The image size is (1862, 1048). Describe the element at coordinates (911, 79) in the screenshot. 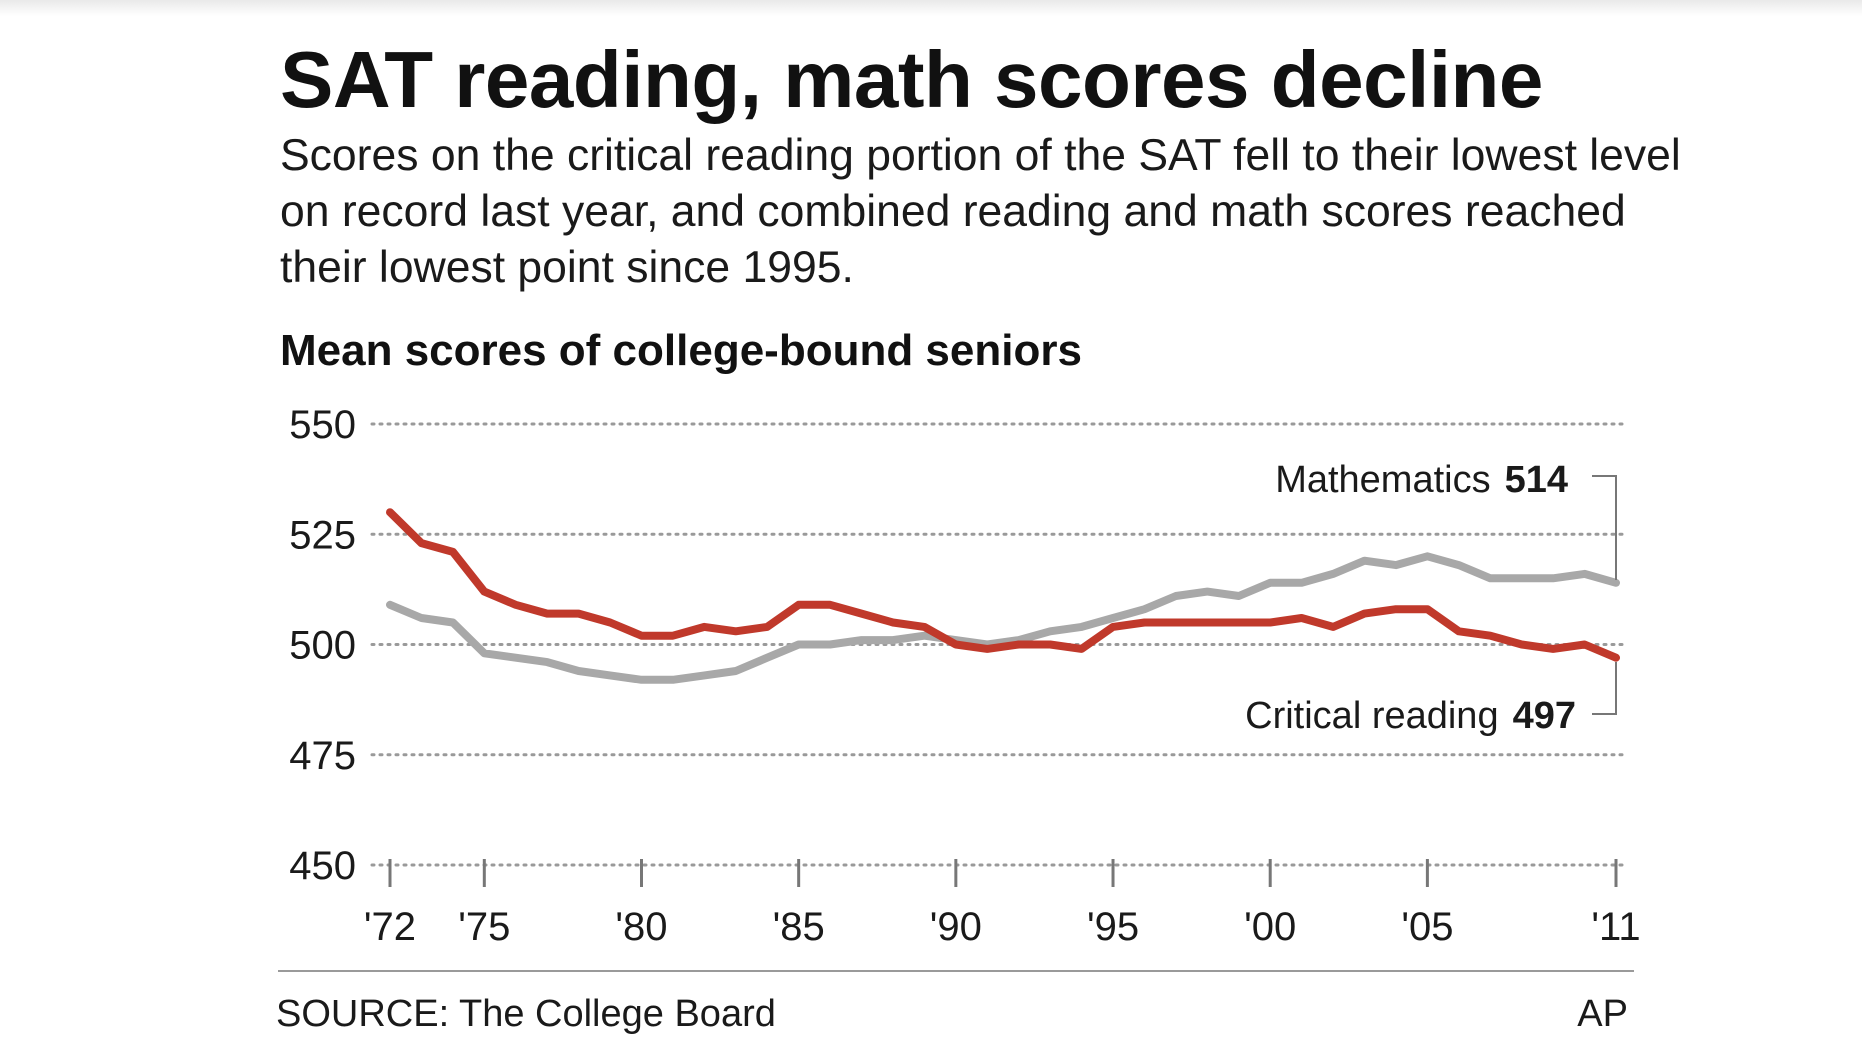

I see `headline: SAT reading, math scores decline` at that location.